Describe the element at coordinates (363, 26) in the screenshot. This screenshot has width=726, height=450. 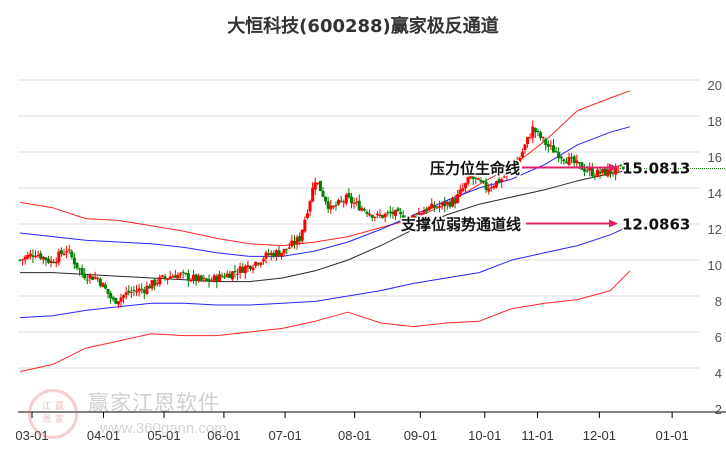
I see `chart-title: 大恒科技(600288)赢家极反通道` at that location.